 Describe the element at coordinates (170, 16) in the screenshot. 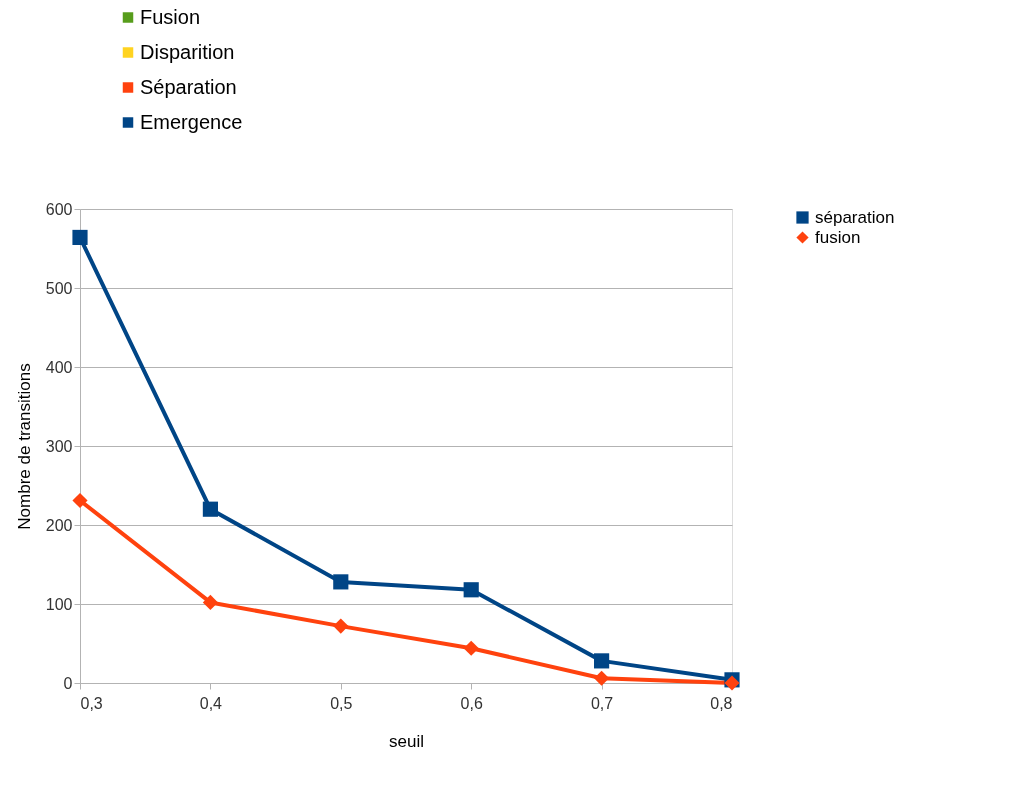

I see `category-label: Fusion` at that location.